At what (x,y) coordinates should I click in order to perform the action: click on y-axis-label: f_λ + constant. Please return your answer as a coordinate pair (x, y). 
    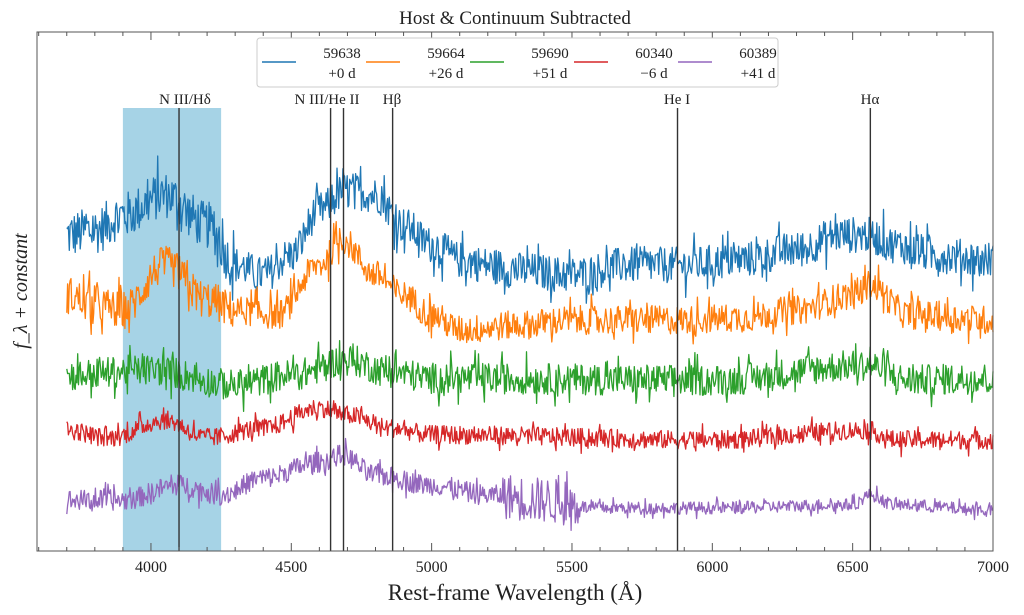
    Looking at the image, I should click on (21, 291).